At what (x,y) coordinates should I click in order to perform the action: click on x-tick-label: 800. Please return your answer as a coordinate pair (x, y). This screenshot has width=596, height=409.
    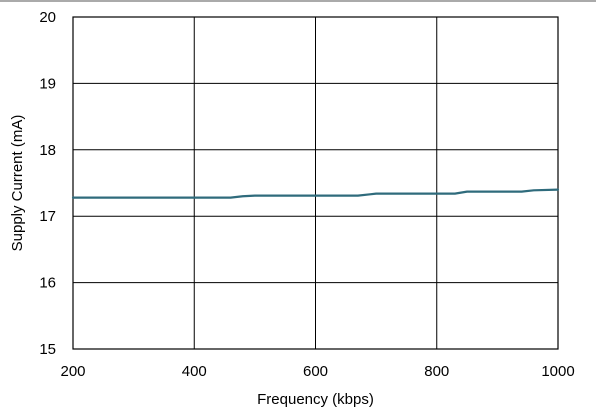
    Looking at the image, I should click on (436, 371).